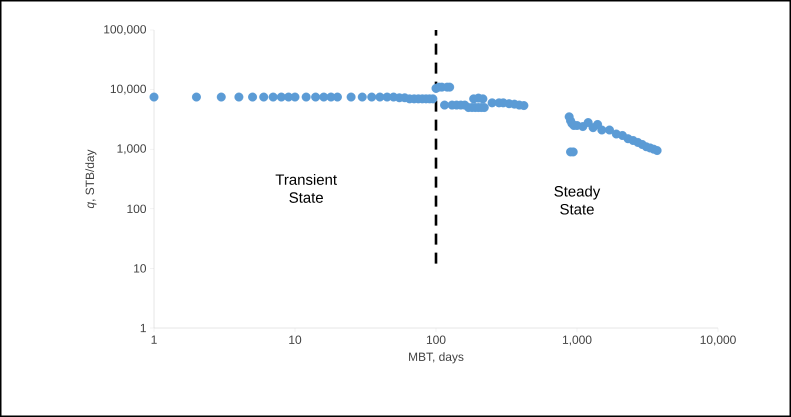 Image resolution: width=791 pixels, height=417 pixels. Describe the element at coordinates (128, 89) in the screenshot. I see `y-tick-label: 10,000` at that location.